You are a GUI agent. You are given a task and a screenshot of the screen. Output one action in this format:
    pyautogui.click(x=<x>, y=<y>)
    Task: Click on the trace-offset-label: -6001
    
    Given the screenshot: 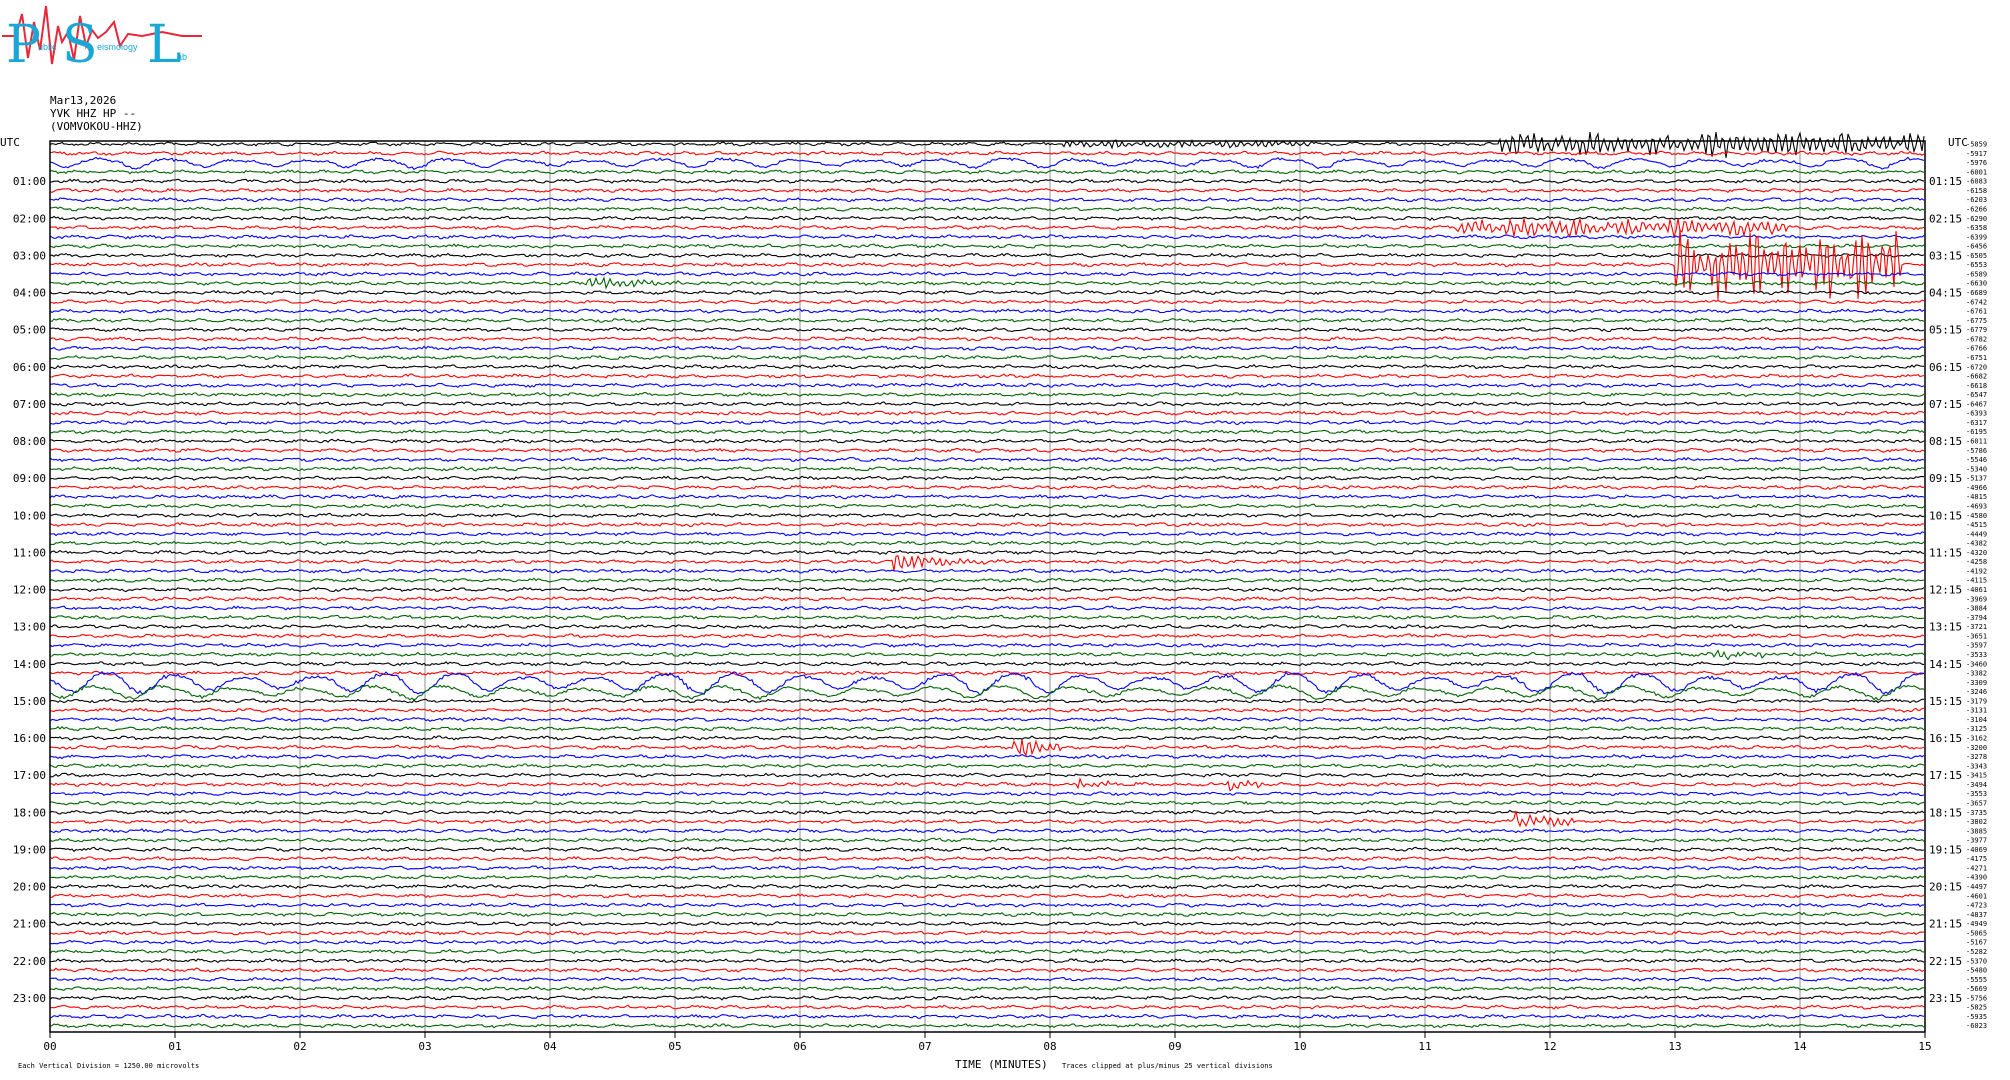 What is the action you would take?
    pyautogui.click(x=1976, y=172)
    